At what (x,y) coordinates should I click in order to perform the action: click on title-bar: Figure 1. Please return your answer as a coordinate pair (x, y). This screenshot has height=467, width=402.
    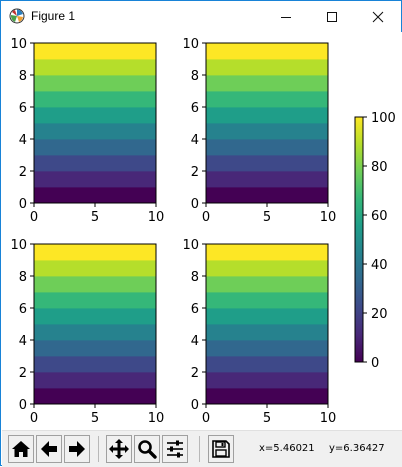
    Looking at the image, I should click on (201, 16).